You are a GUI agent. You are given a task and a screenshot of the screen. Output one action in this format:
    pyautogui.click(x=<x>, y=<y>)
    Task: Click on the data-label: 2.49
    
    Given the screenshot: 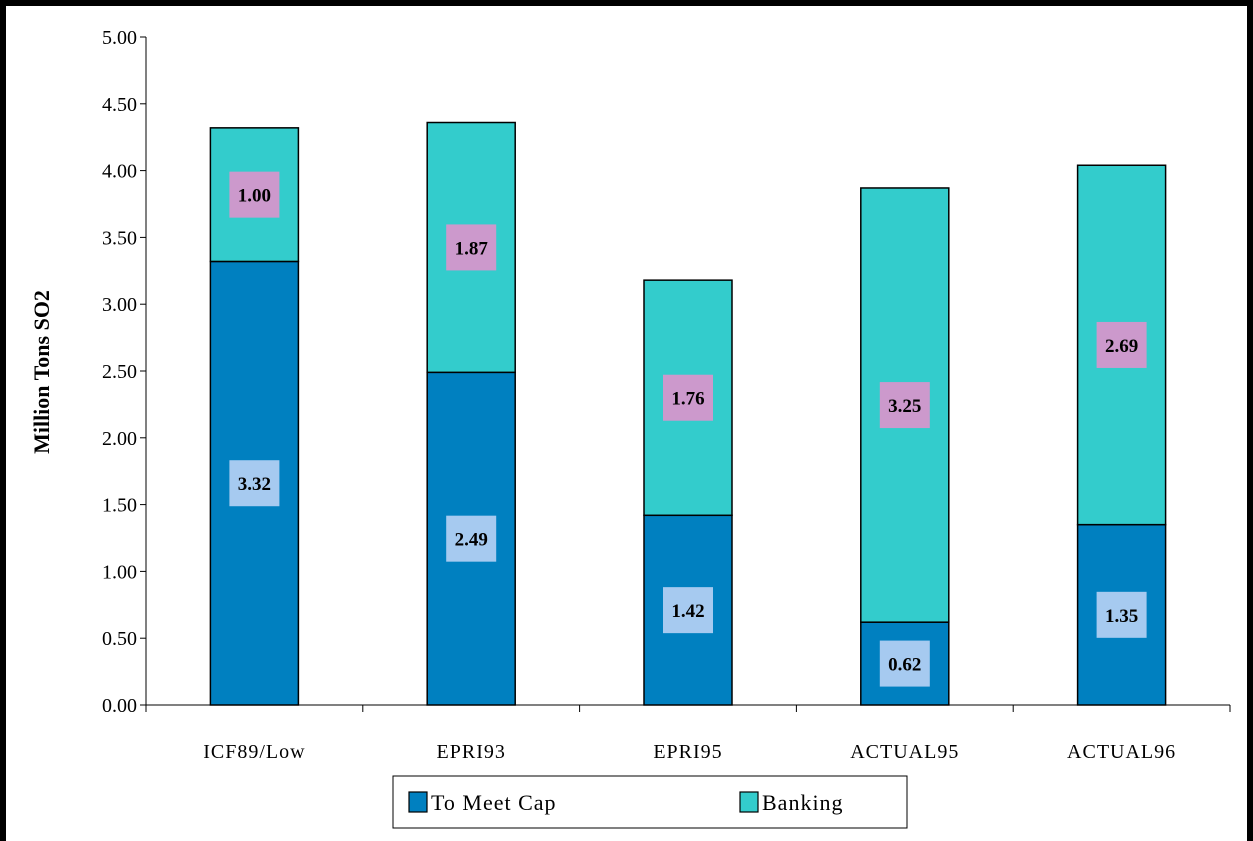 What is the action you would take?
    pyautogui.click(x=471, y=540)
    